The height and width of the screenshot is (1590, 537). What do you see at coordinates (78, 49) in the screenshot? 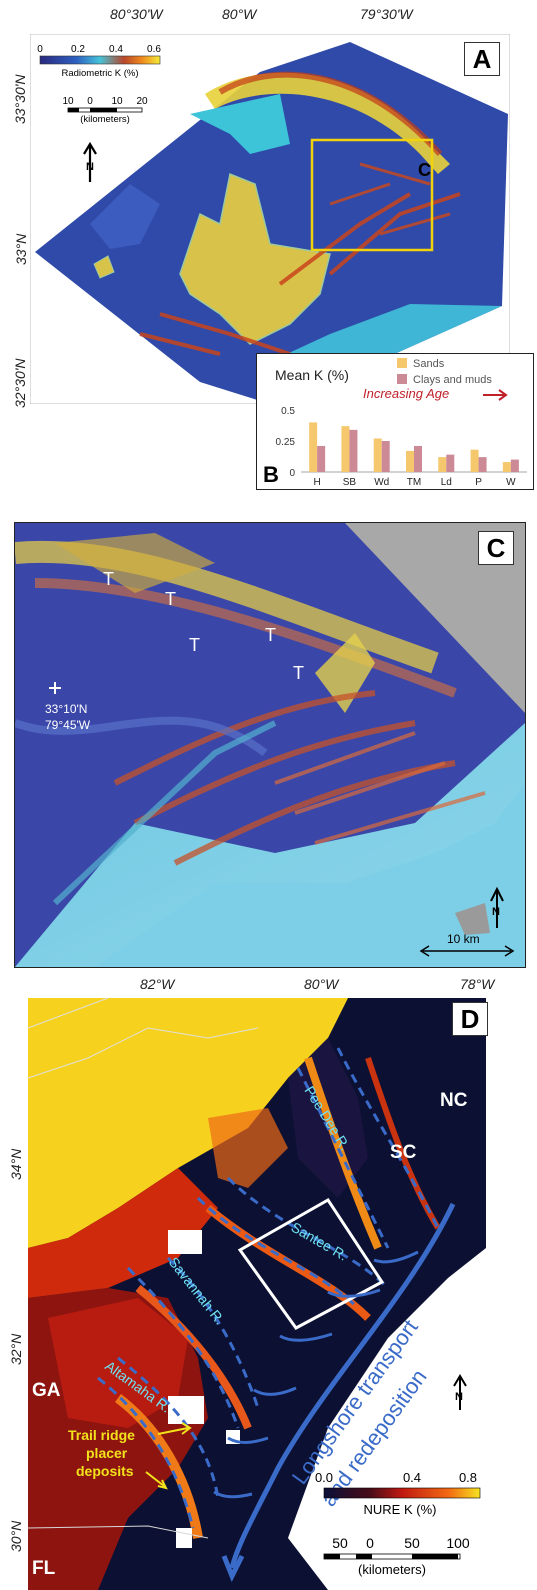
I see `cb-a-tick-1: 0.2` at bounding box center [78, 49].